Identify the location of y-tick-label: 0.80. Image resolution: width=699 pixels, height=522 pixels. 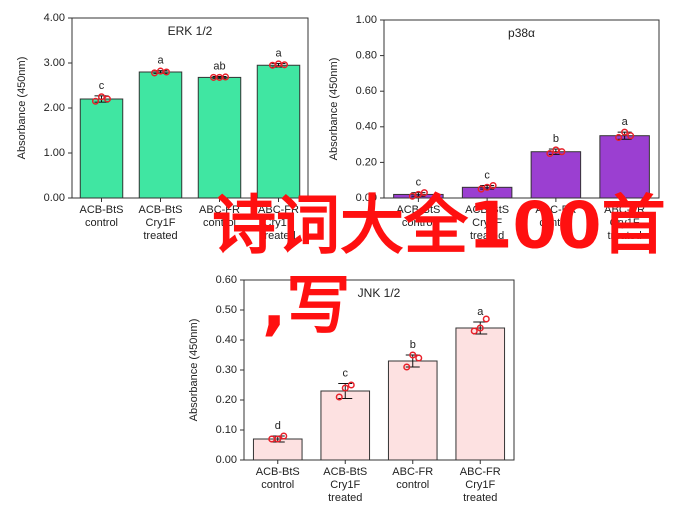
(366, 56).